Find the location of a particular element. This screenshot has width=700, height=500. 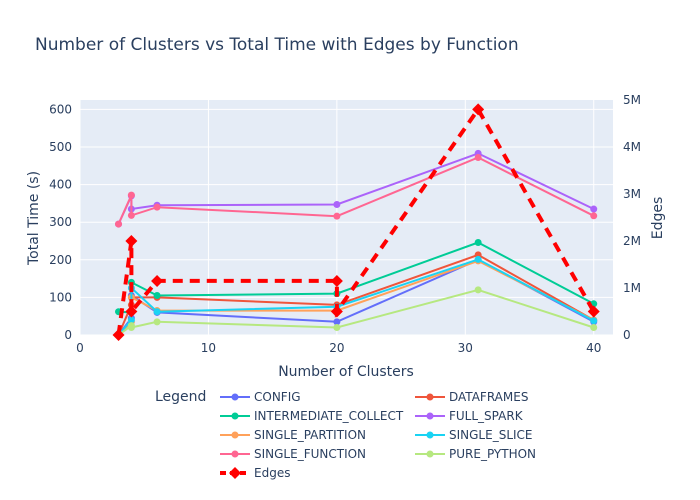

legend-label: DATAFRAMES is located at coordinates (488, 397).